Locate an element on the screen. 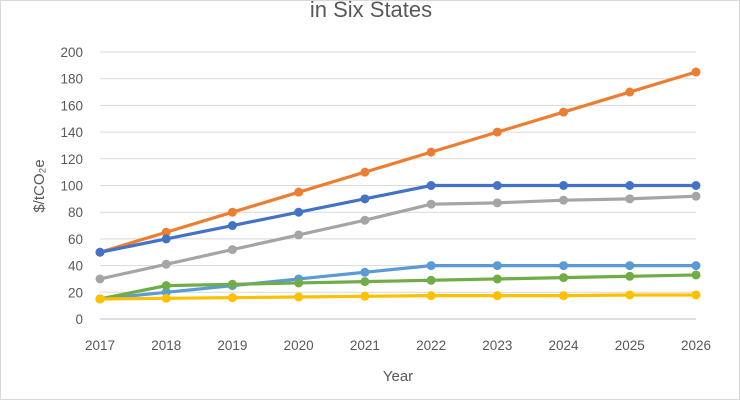 The image size is (740, 400). x-tick-label: 2024 is located at coordinates (564, 345).